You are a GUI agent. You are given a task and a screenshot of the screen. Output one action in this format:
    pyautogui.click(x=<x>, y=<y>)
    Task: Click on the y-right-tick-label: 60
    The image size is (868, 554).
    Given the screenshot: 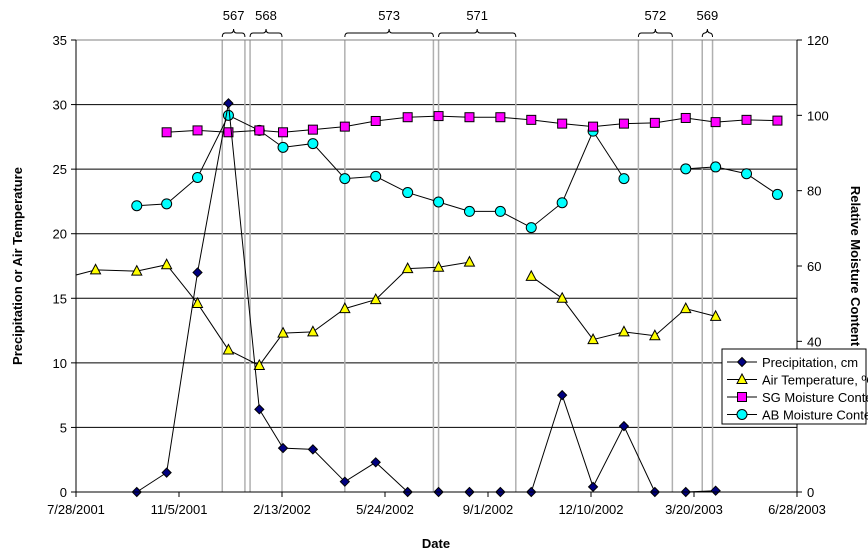 What is the action you would take?
    pyautogui.click(x=814, y=266)
    